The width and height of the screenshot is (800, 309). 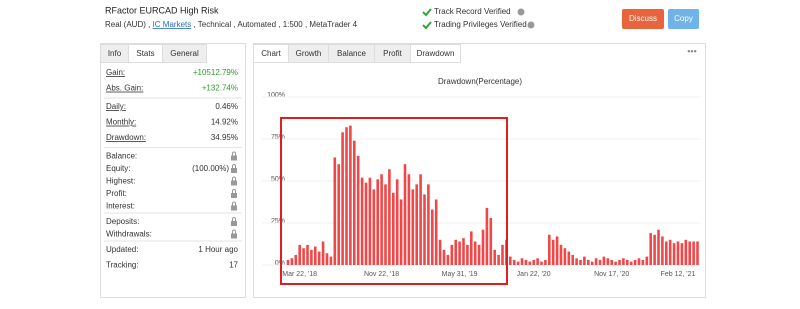 I want to click on tab-label: Drawdown, so click(x=436, y=53).